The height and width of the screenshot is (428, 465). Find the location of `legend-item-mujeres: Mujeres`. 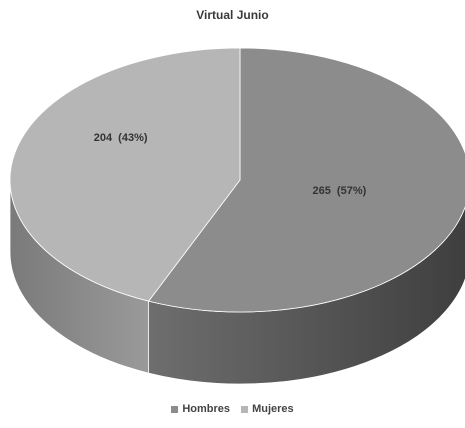

legend-item-mujeres: Mujeres is located at coordinates (267, 409).